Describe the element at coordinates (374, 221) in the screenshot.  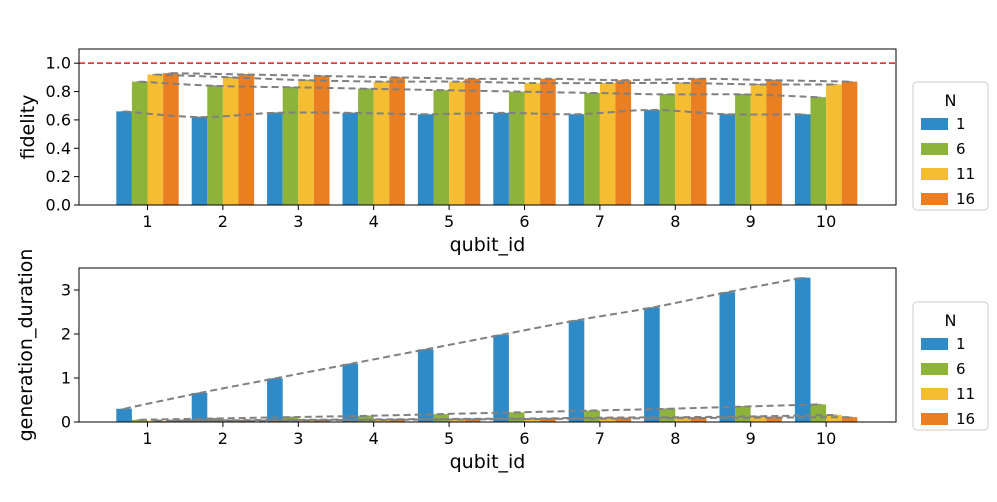
I see `x-tick-label: 4` at that location.